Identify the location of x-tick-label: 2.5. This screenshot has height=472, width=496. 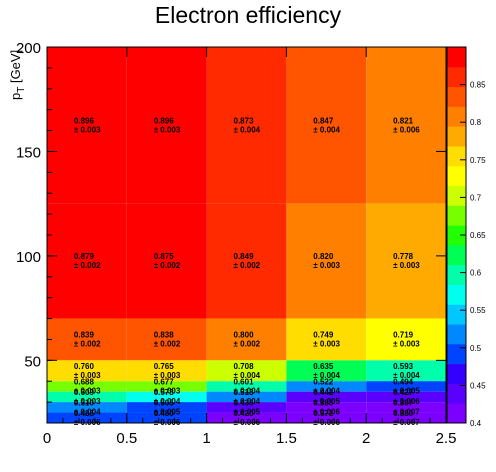
(446, 438).